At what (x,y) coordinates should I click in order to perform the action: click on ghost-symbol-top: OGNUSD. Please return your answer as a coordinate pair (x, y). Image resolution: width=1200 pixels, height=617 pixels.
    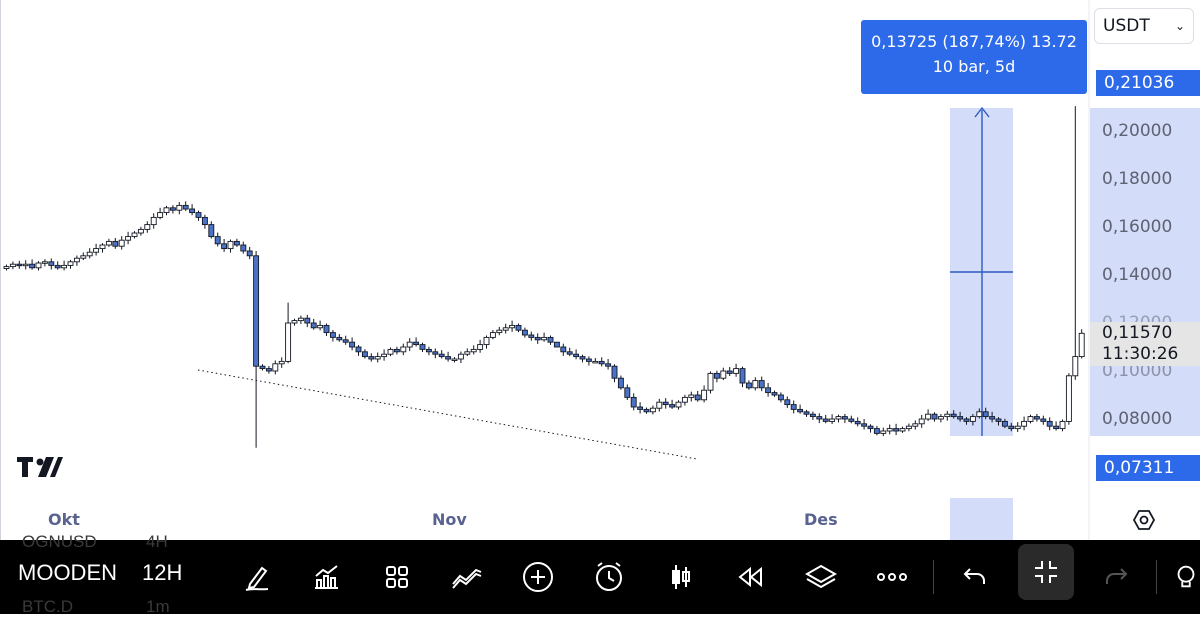
    Looking at the image, I should click on (59, 541).